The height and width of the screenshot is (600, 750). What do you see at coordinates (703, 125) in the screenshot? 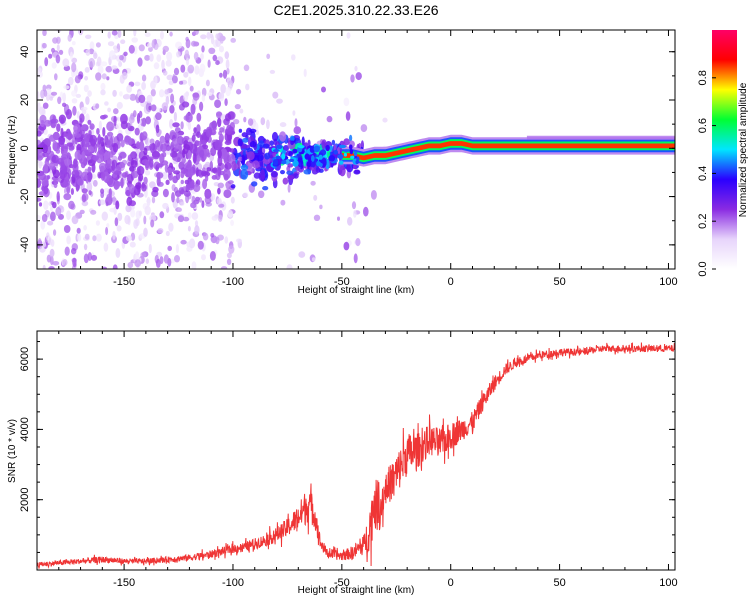
I see `colorbar-tick-label: 0.6` at bounding box center [703, 125].